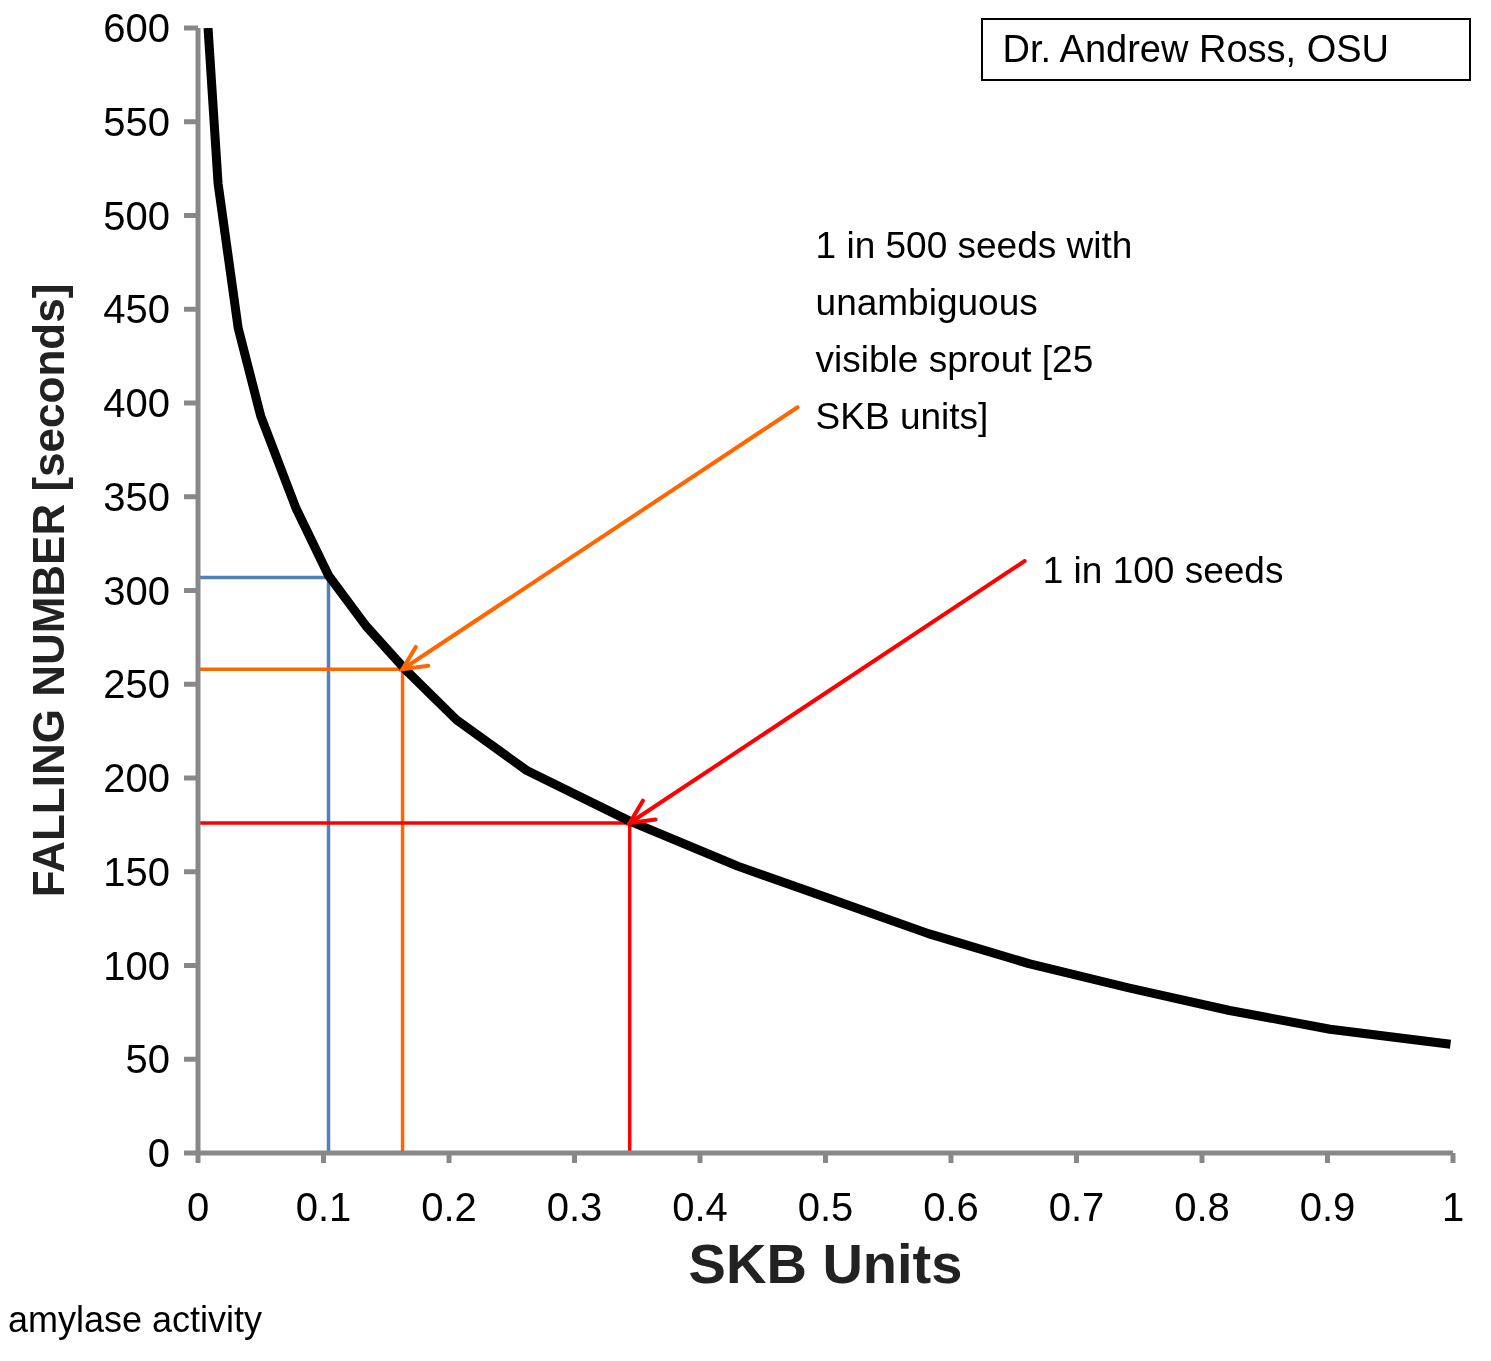 The width and height of the screenshot is (1491, 1361). I want to click on x-tick-label: 0.8, so click(1202, 1207).